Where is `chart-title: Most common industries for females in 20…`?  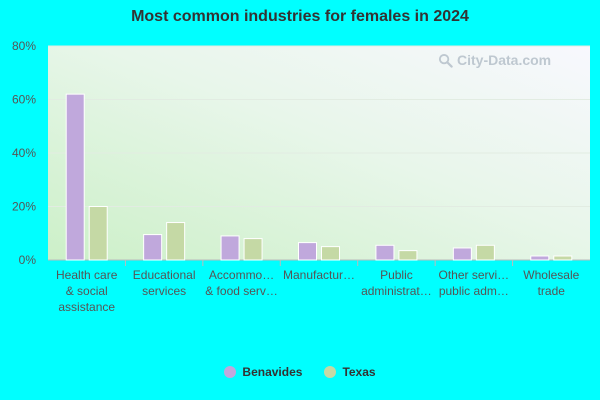
chart-title: Most common industries for females in 20… is located at coordinates (300, 16).